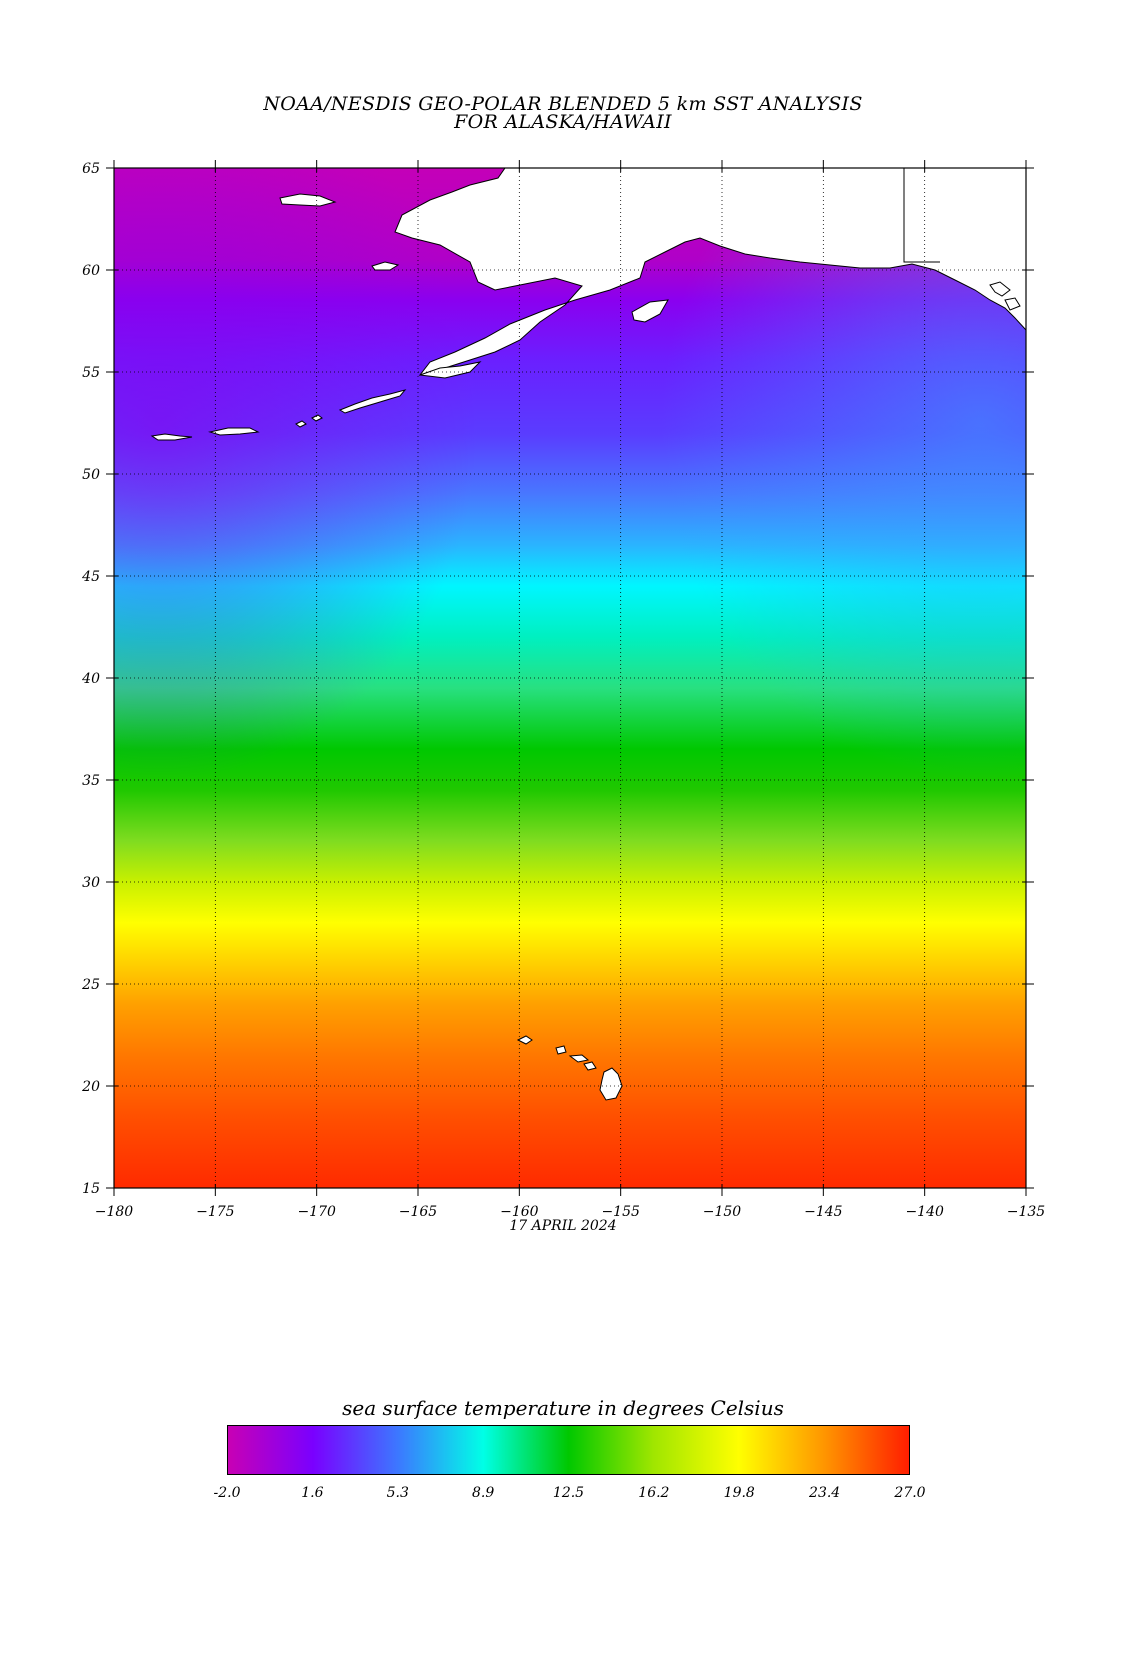  Describe the element at coordinates (91, 475) in the screenshot. I see `lat-tick-label: 50` at that location.